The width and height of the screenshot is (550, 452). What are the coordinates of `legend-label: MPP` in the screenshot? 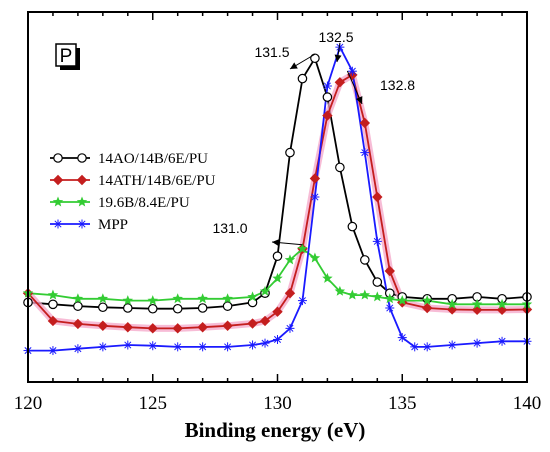 It's located at (113, 225).